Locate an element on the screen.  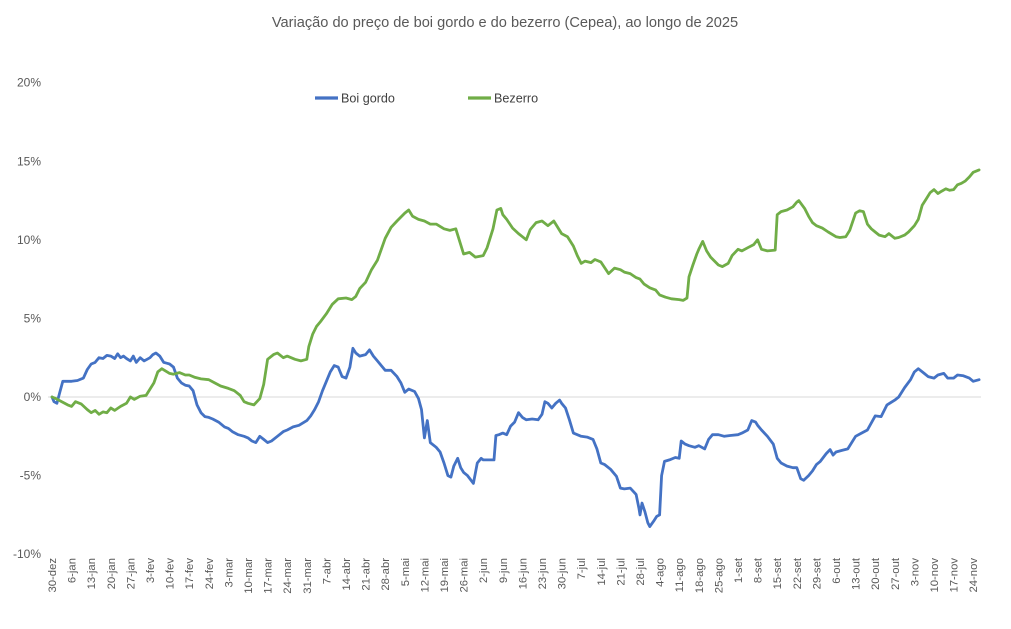
x-tick-label: 10-fev is located at coordinates (171, 574).